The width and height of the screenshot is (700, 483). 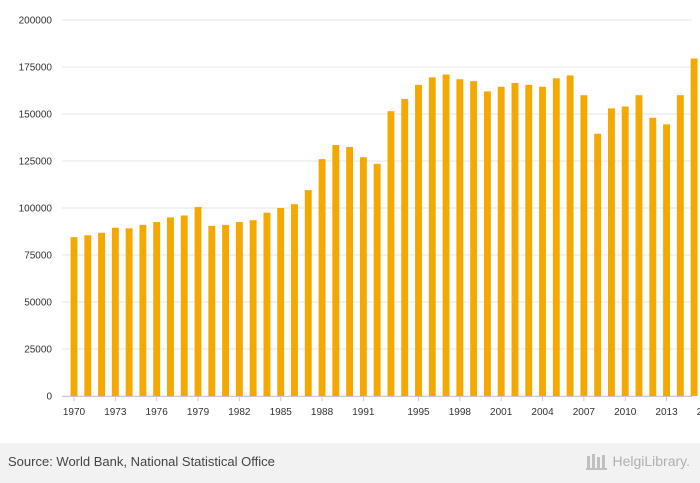 I want to click on bar-1974, so click(x=129, y=312).